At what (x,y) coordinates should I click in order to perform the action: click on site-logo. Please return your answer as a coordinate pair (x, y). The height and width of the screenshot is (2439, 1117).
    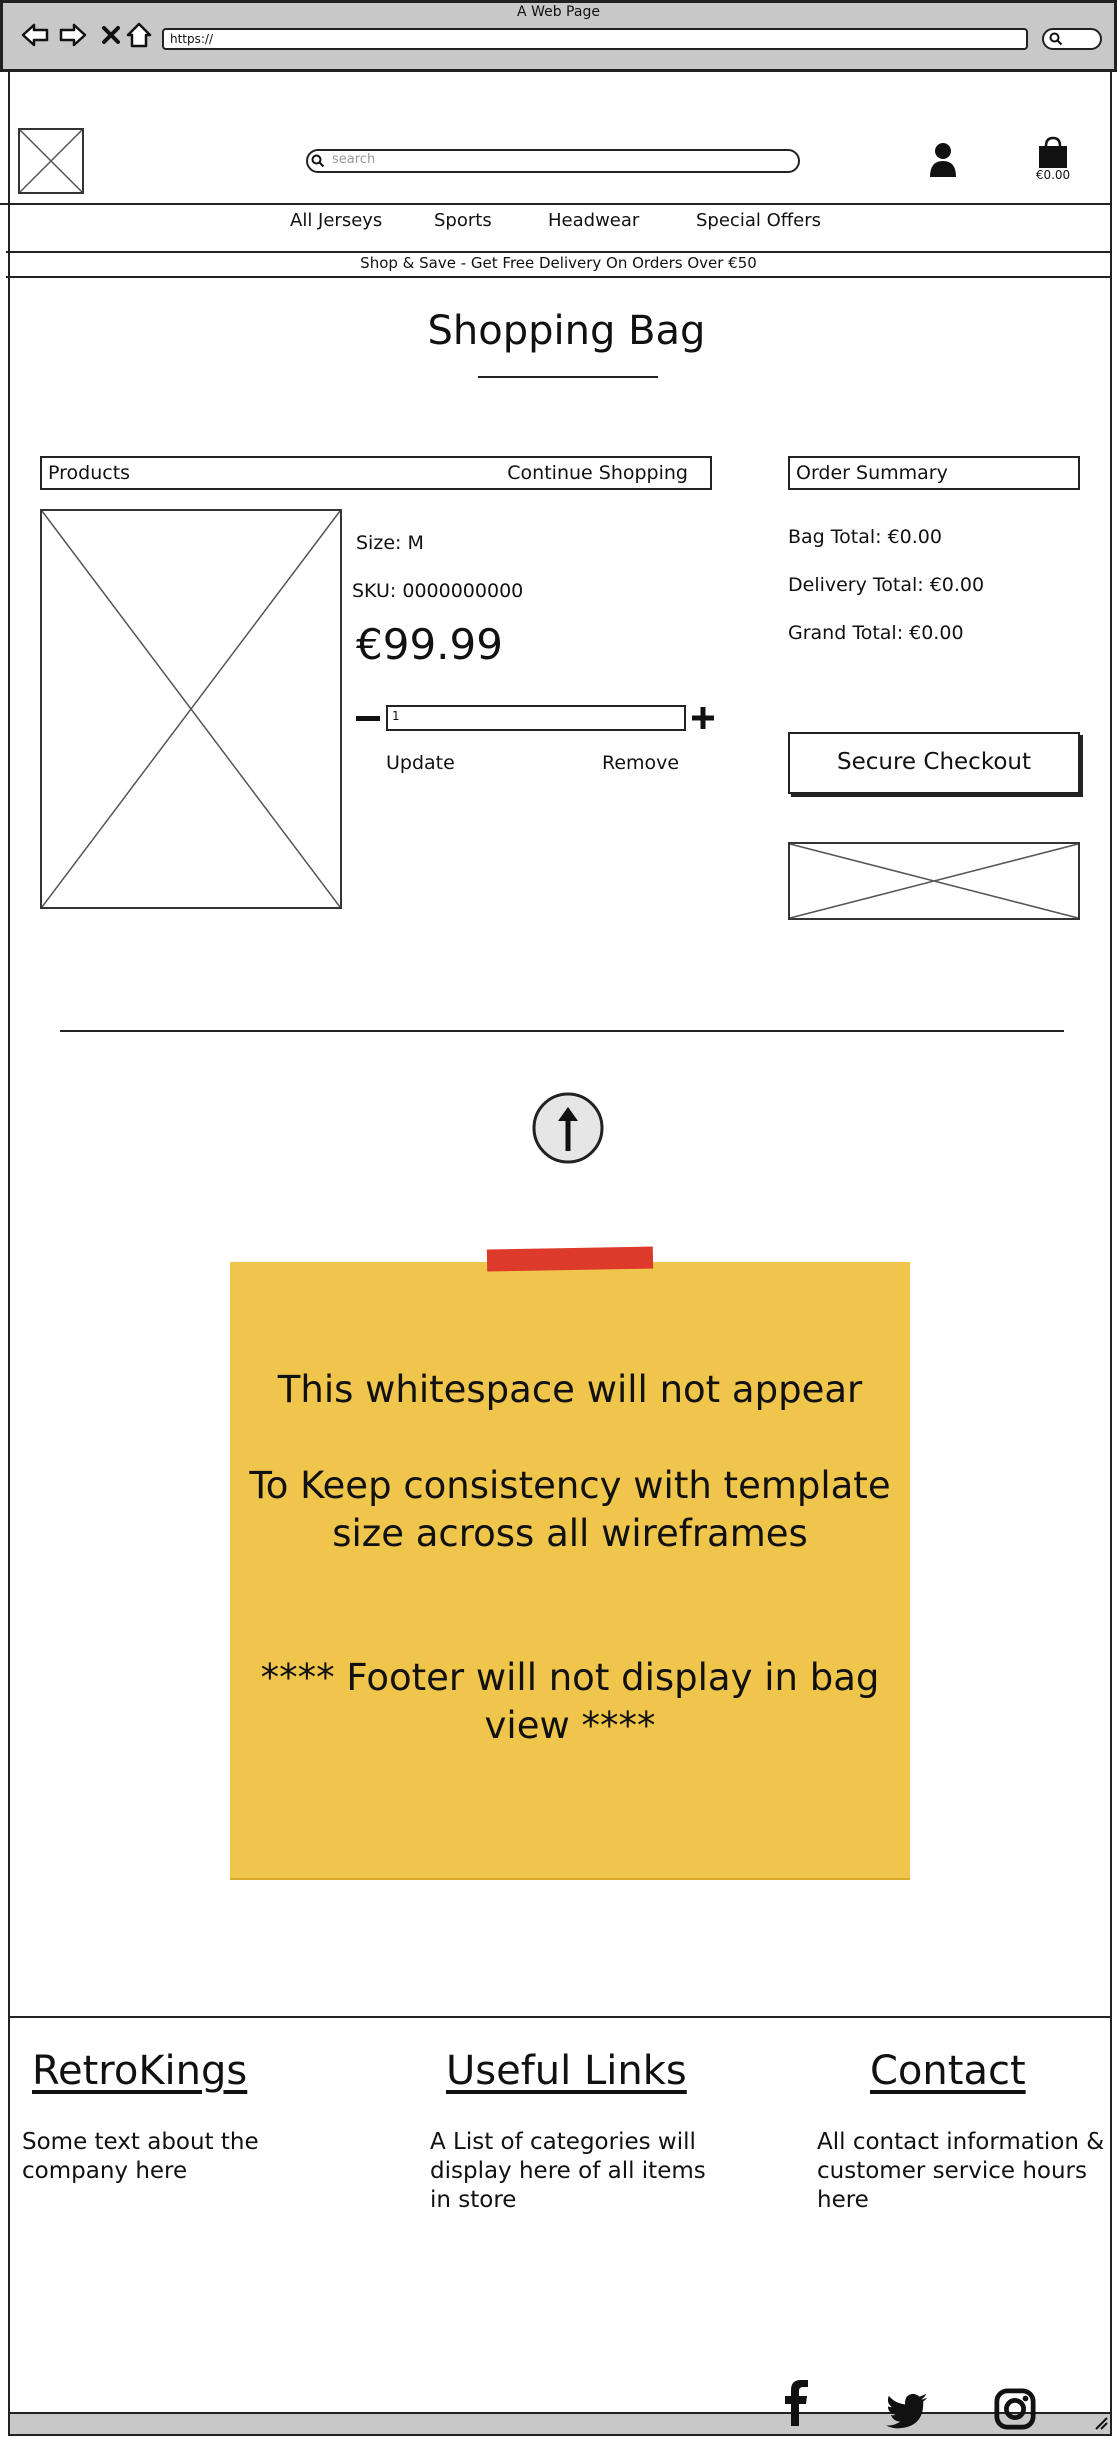
    Looking at the image, I should click on (51, 161).